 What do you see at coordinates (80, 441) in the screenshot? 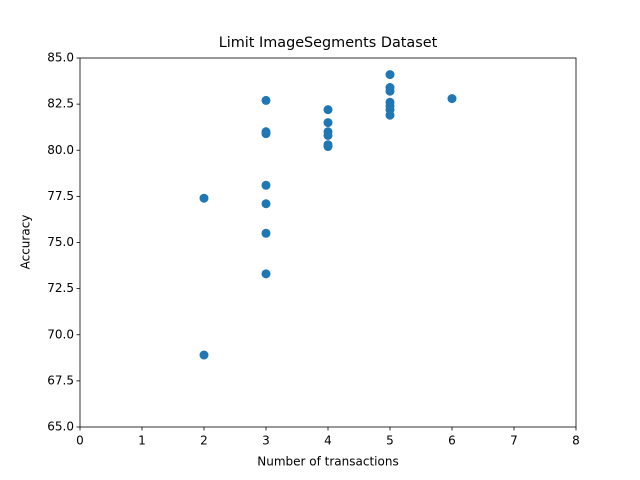
I see `x-tick-label: 0` at bounding box center [80, 441].